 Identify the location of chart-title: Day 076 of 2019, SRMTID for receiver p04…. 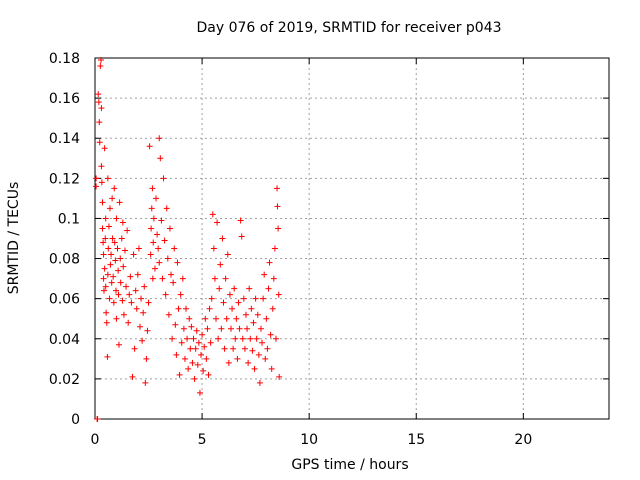
(348, 28).